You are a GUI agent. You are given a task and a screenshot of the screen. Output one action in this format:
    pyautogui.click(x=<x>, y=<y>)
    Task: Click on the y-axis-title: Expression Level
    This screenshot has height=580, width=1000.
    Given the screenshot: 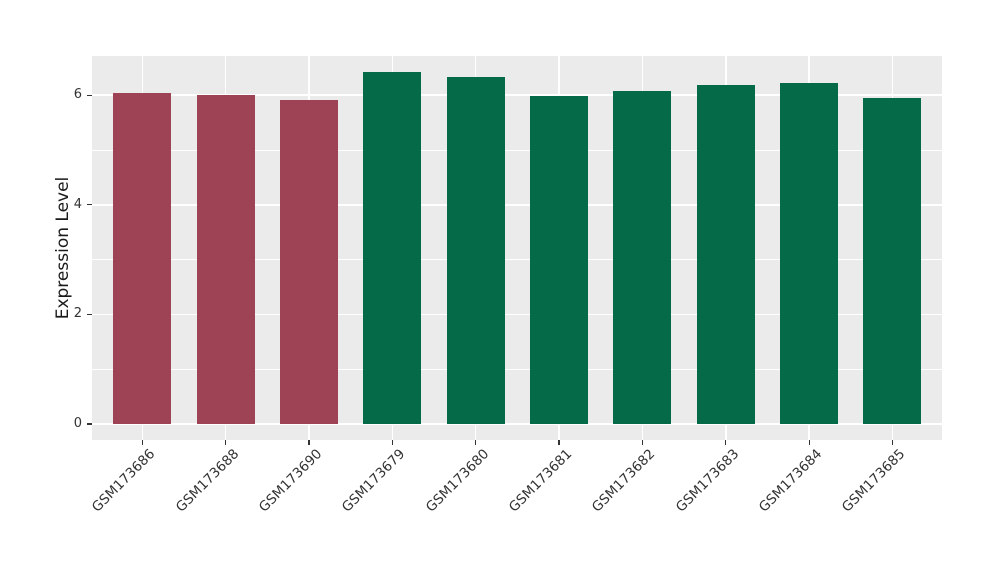 What is the action you would take?
    pyautogui.click(x=63, y=248)
    